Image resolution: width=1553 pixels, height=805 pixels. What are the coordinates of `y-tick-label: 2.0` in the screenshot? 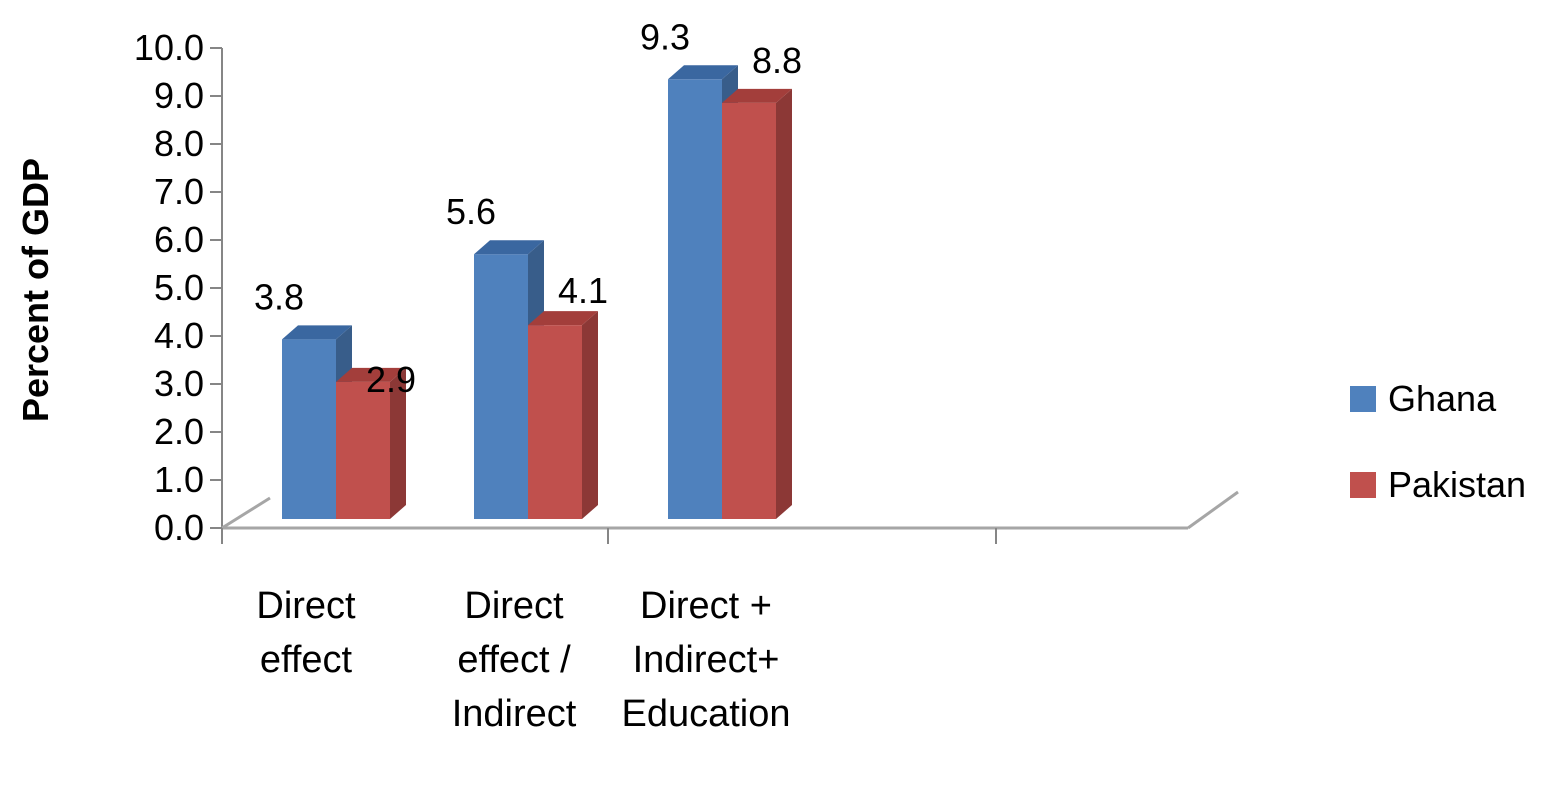 It's located at (179, 431).